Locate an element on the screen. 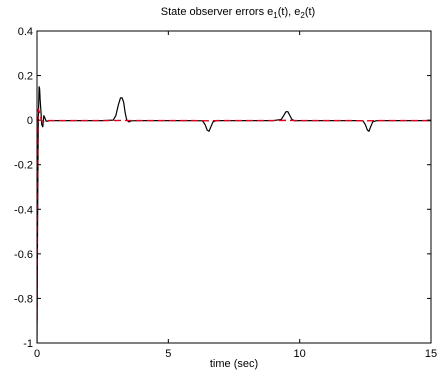 The width and height of the screenshot is (439, 374). y-tick-label: -0.6 is located at coordinates (23, 255).